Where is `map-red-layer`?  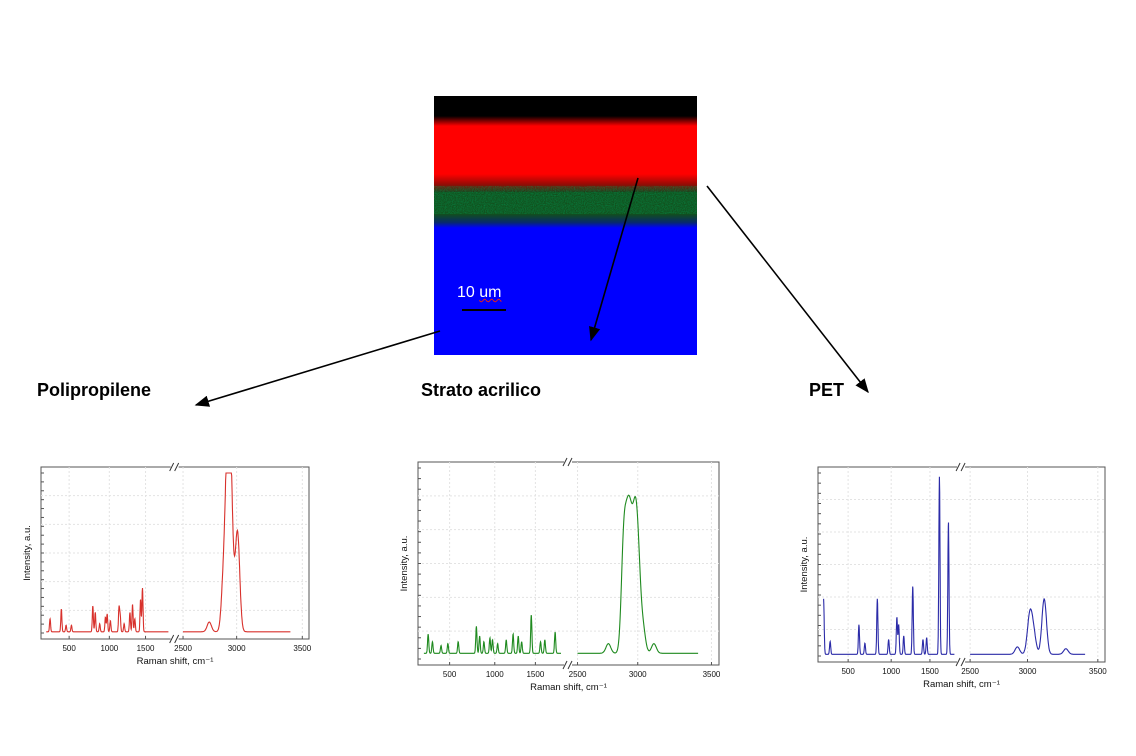 map-red-layer is located at coordinates (565, 150).